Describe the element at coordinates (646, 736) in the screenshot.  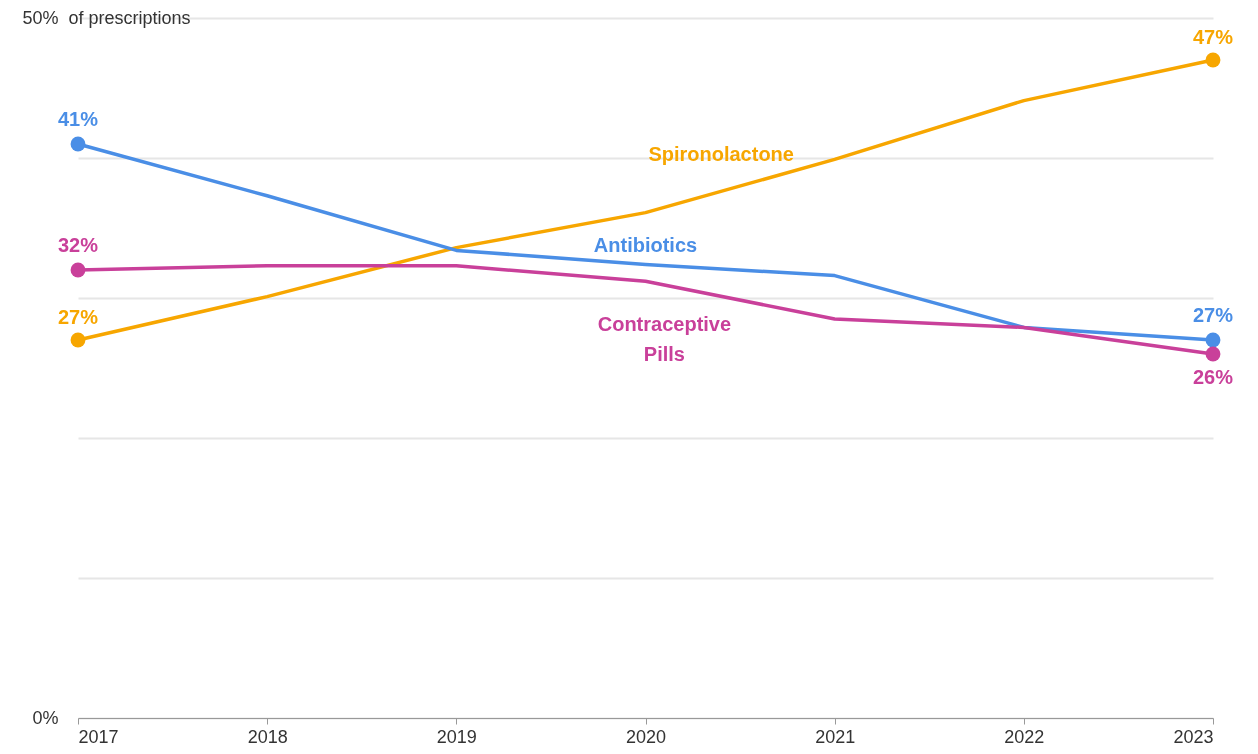
I see `x-tick-label: 2020` at that location.